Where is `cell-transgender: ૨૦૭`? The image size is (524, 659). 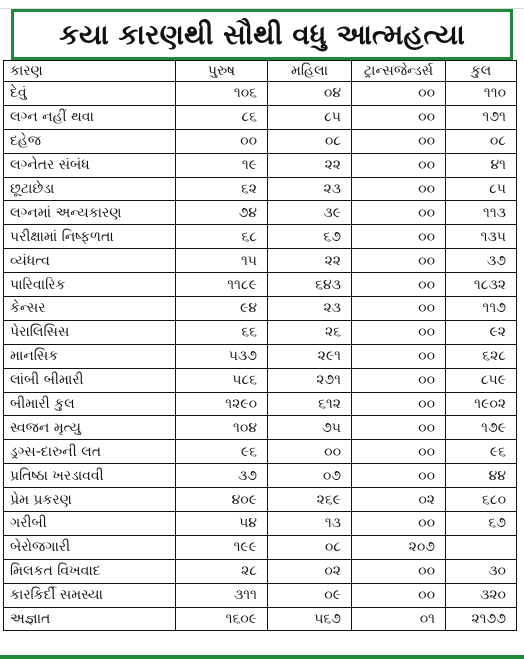
cell-transgender: ૨૦૭ is located at coordinates (398, 547).